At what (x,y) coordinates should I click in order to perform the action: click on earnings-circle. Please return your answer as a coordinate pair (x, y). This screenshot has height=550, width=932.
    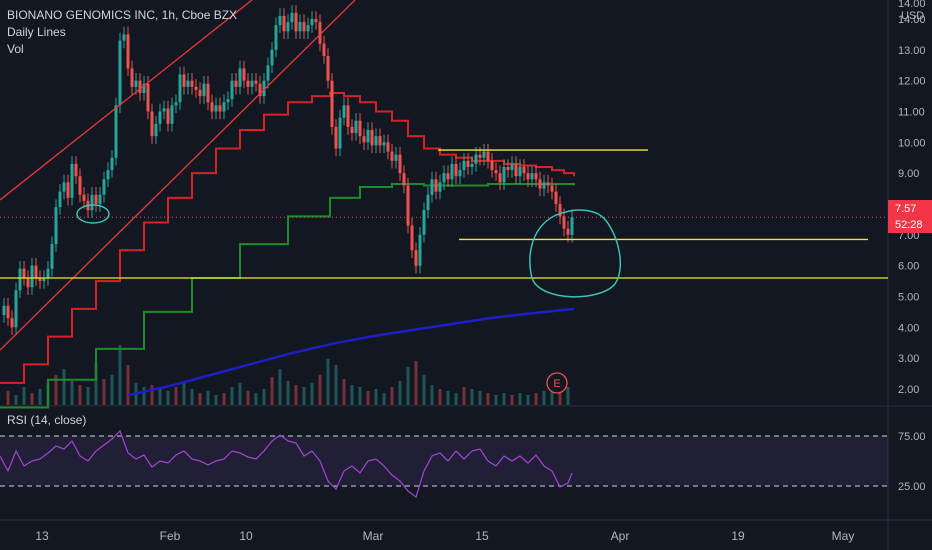
    Looking at the image, I should click on (557, 383).